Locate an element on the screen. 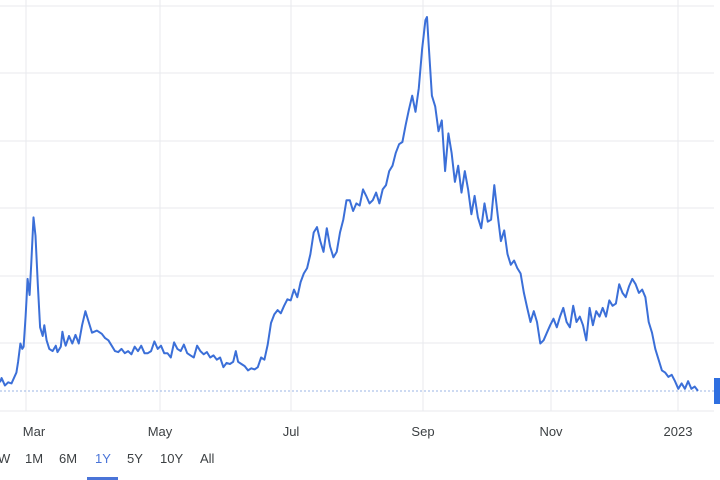 Image resolution: width=720 pixels, height=480 pixels. range-selector: W 1M 6M 1Y 5Y 10Y All is located at coordinates (360, 460).